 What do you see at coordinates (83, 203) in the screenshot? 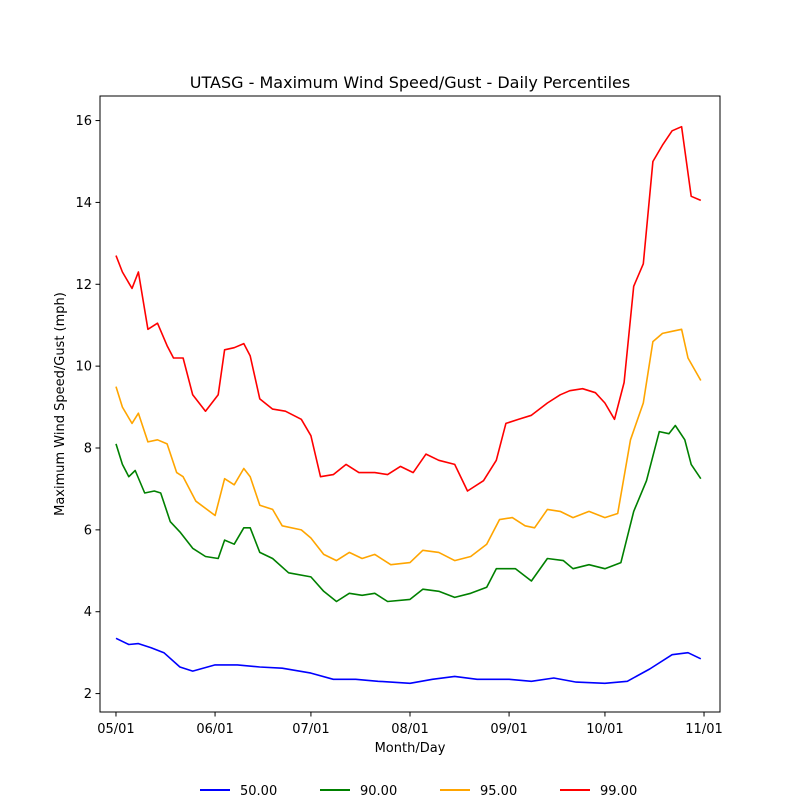
I see `y-tick-label: 14` at bounding box center [83, 203].